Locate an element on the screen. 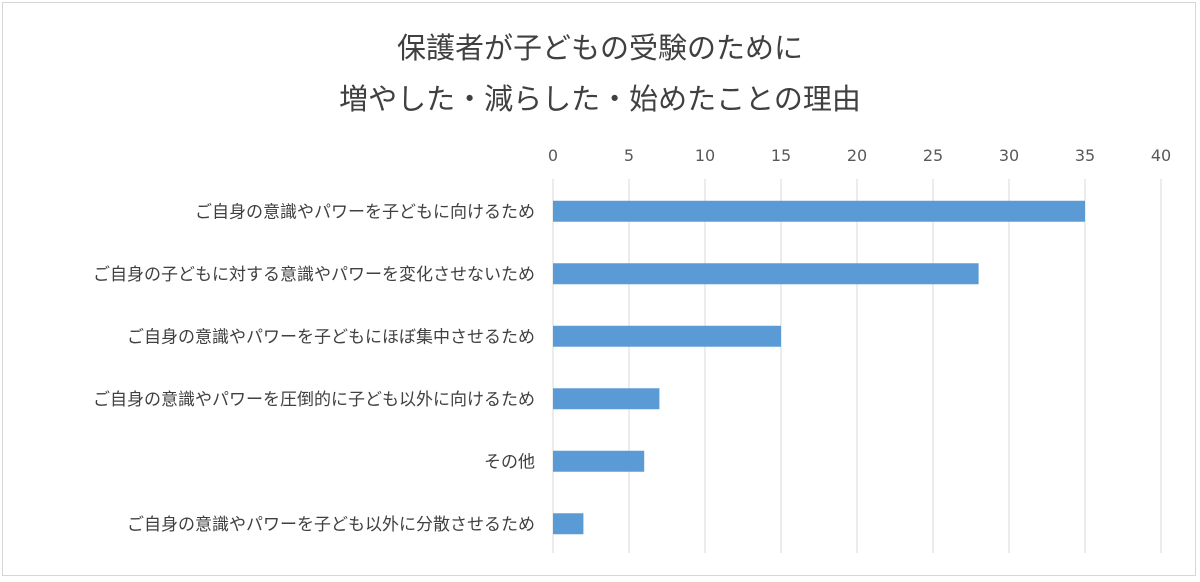 The image size is (1200, 582). category-label: ご自身の意識やパワーを圧倒的に子ども以外に向けるため is located at coordinates (314, 400).